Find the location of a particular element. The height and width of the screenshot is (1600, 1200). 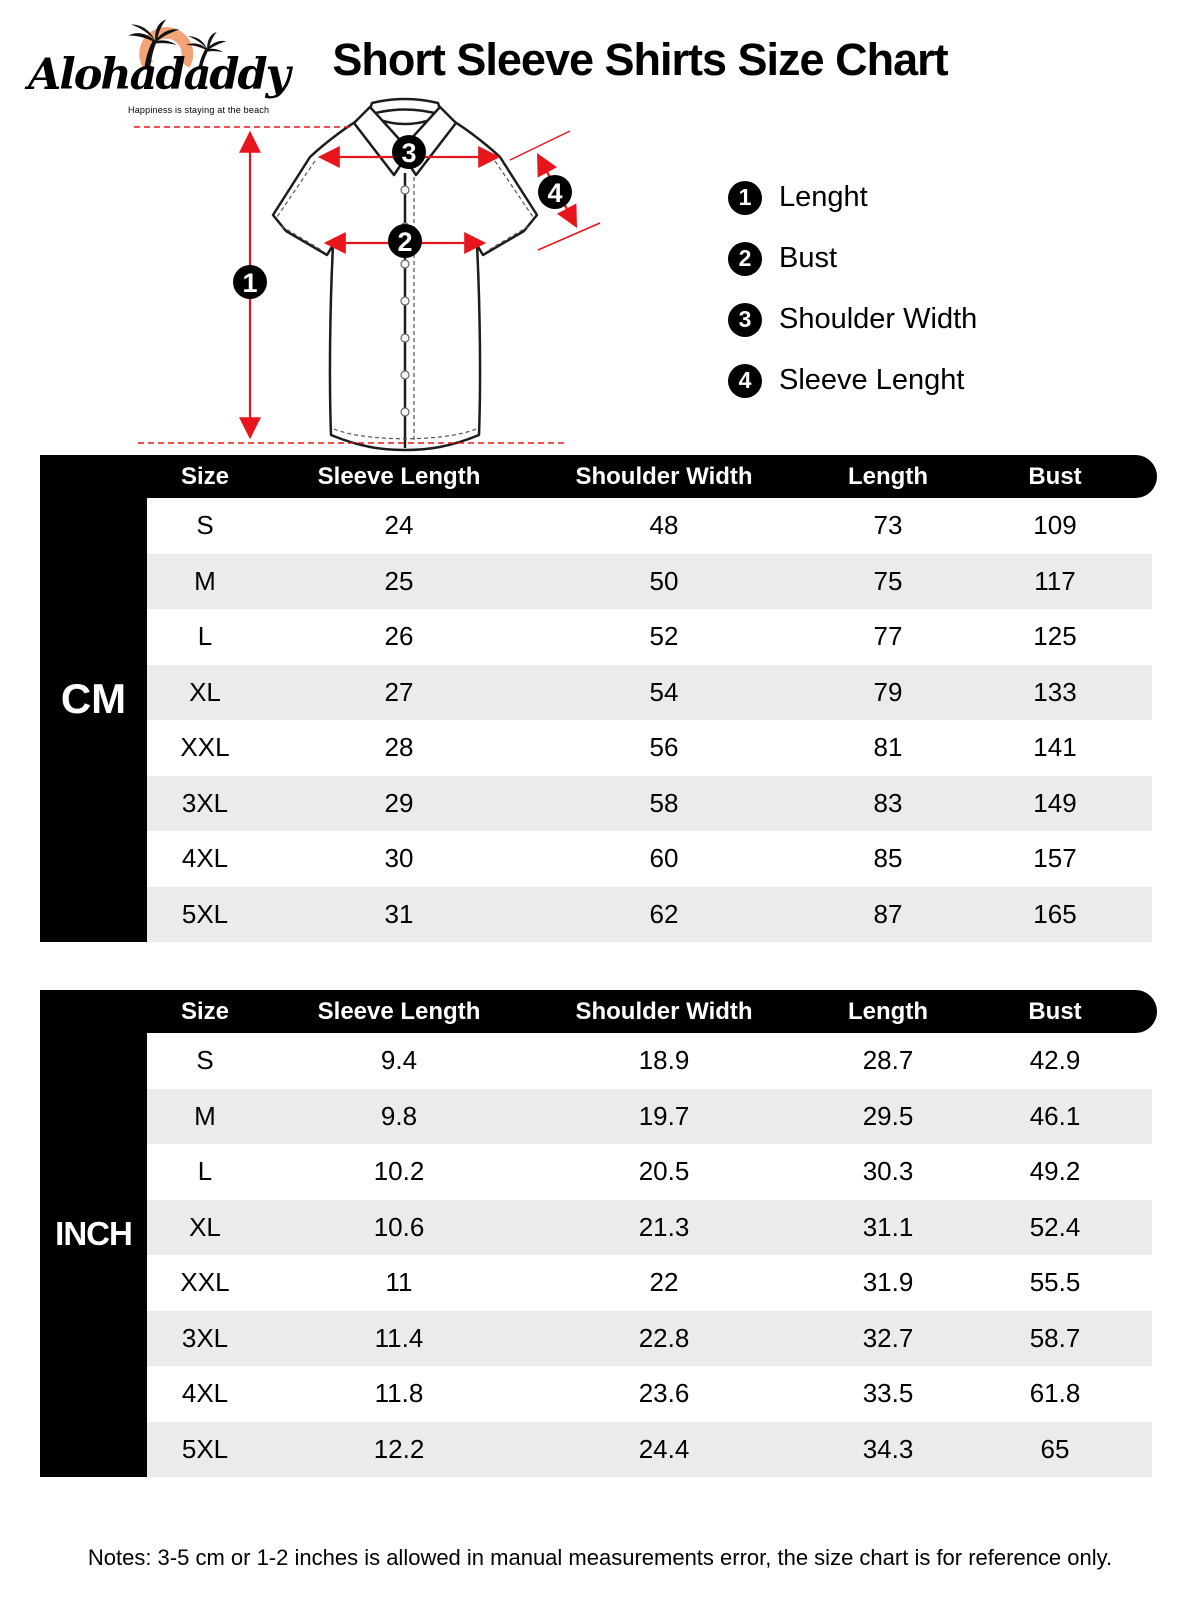

table-row: XL 27 54 79 133 is located at coordinates (649, 692).